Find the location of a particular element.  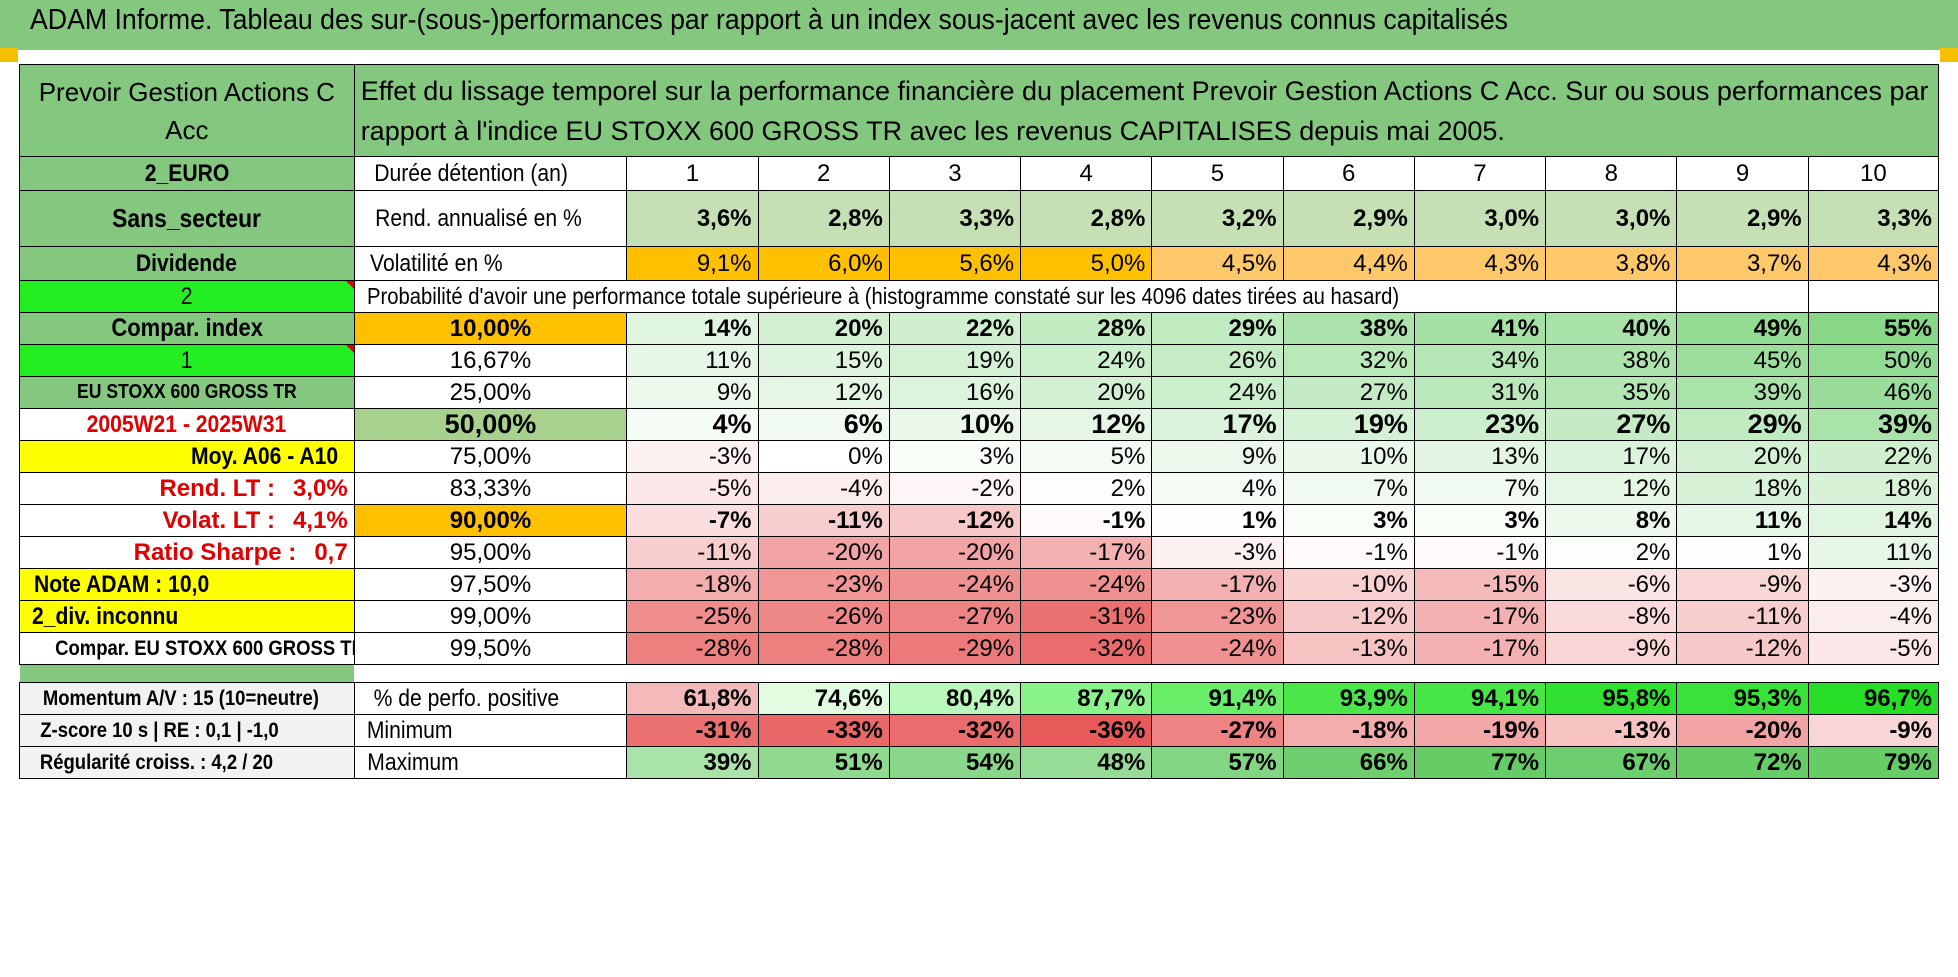

prob-cell: 29% is located at coordinates (1742, 424).